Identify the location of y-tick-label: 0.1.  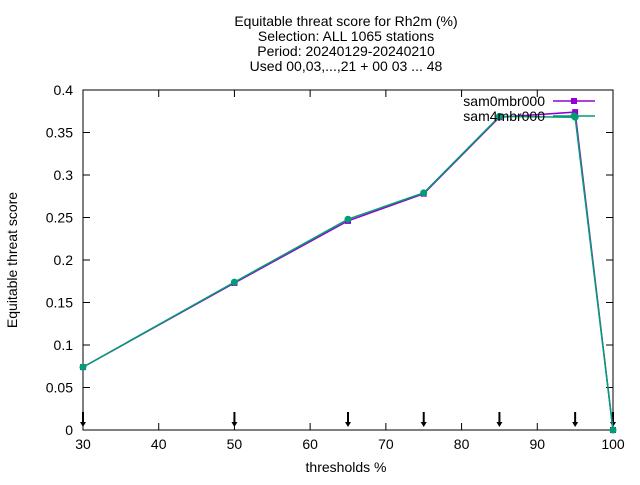
(64, 345).